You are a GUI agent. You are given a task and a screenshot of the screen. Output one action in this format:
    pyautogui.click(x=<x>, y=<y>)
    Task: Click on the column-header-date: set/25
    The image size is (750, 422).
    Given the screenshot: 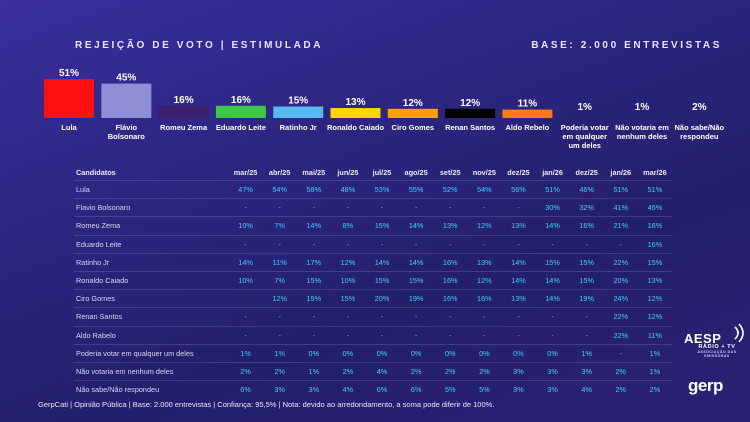 What is the action you would take?
    pyautogui.click(x=450, y=172)
    